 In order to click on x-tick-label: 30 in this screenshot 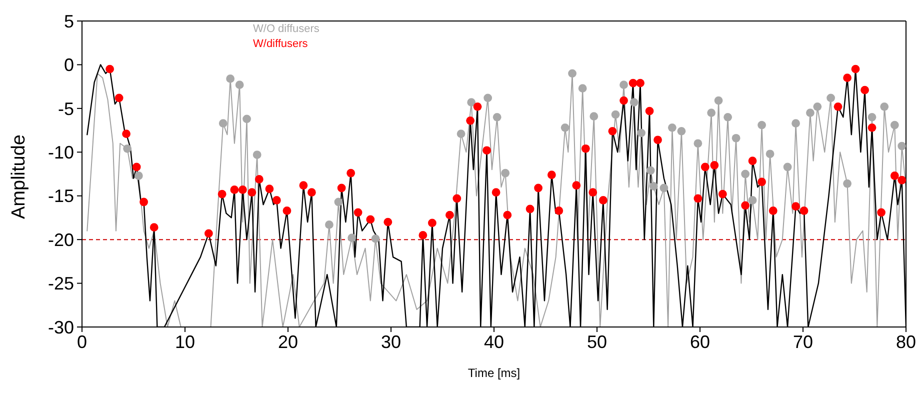, I will do `click(391, 342)`.